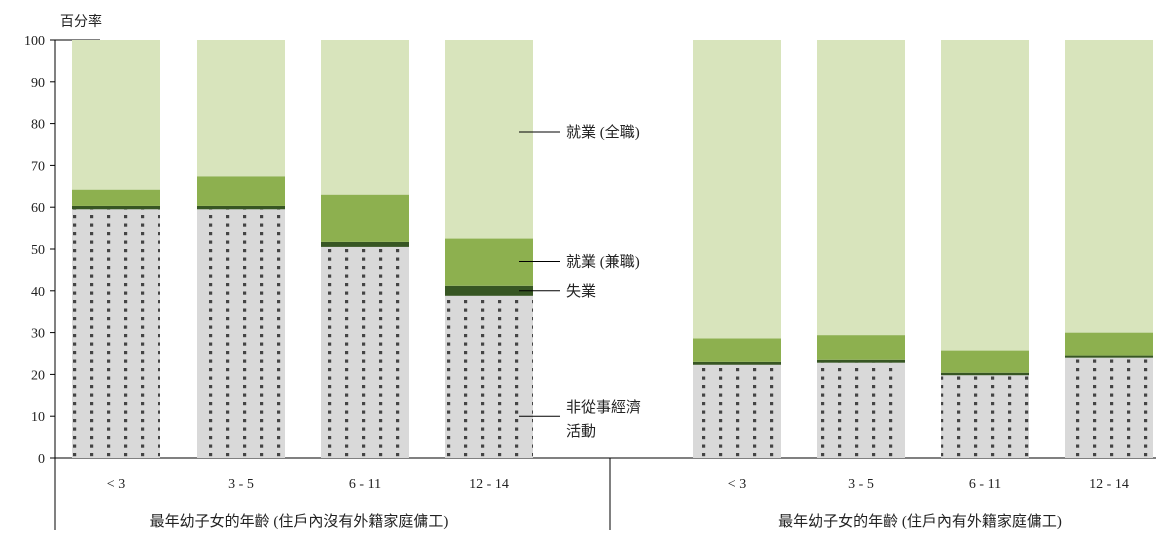  What do you see at coordinates (38, 292) in the screenshot?
I see `y-tick-label: 40` at bounding box center [38, 292].